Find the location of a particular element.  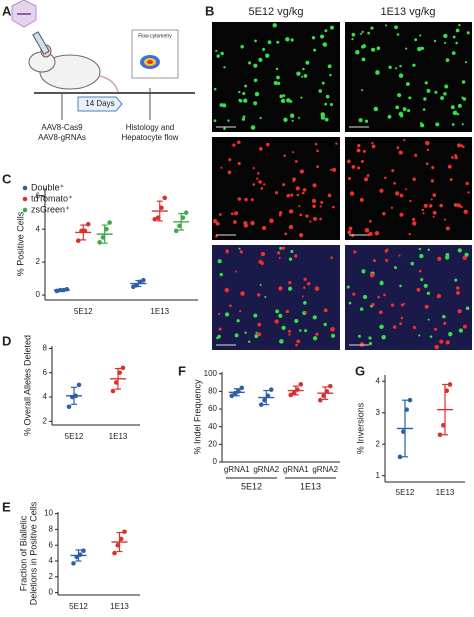

panel-label: D is located at coordinates (6, 340).